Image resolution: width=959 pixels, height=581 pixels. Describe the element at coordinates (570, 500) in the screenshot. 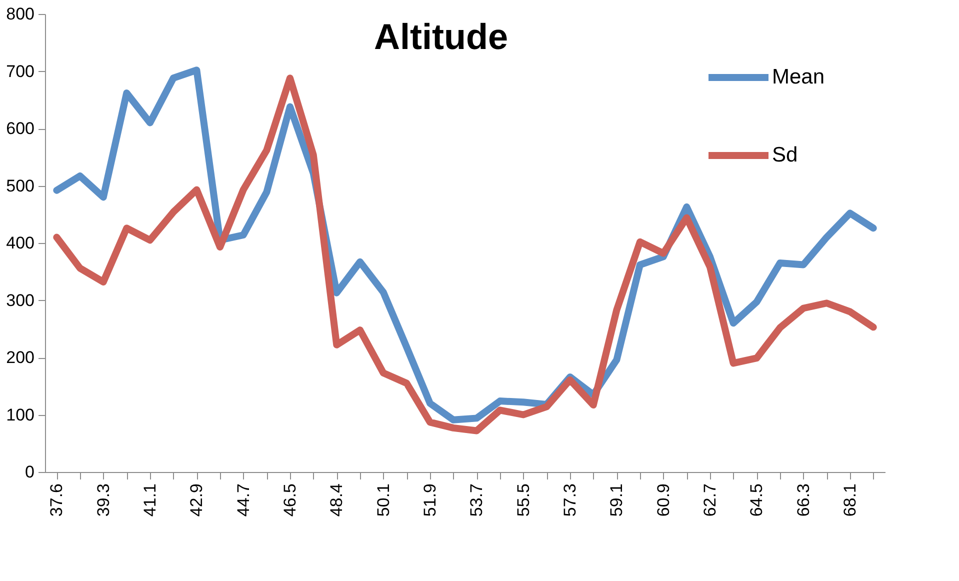

I see `x-tick-label: 57.3` at that location.